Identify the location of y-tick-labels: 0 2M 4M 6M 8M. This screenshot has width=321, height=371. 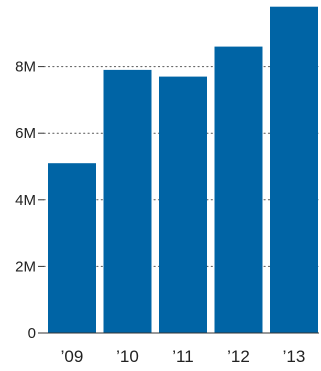
(25, 200).